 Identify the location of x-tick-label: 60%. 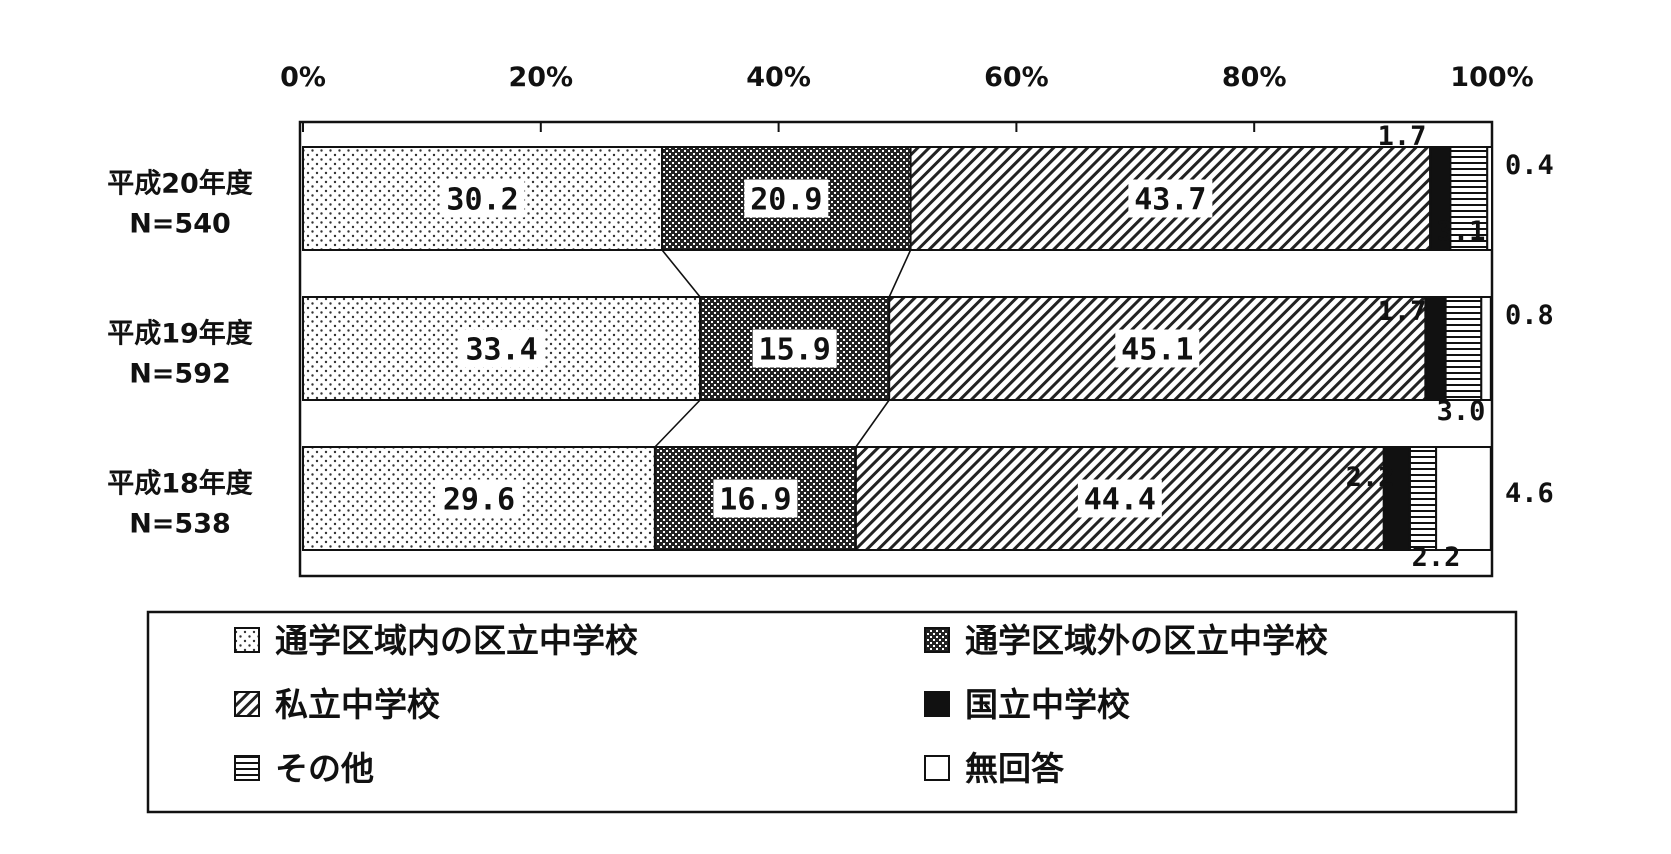
(1016, 77).